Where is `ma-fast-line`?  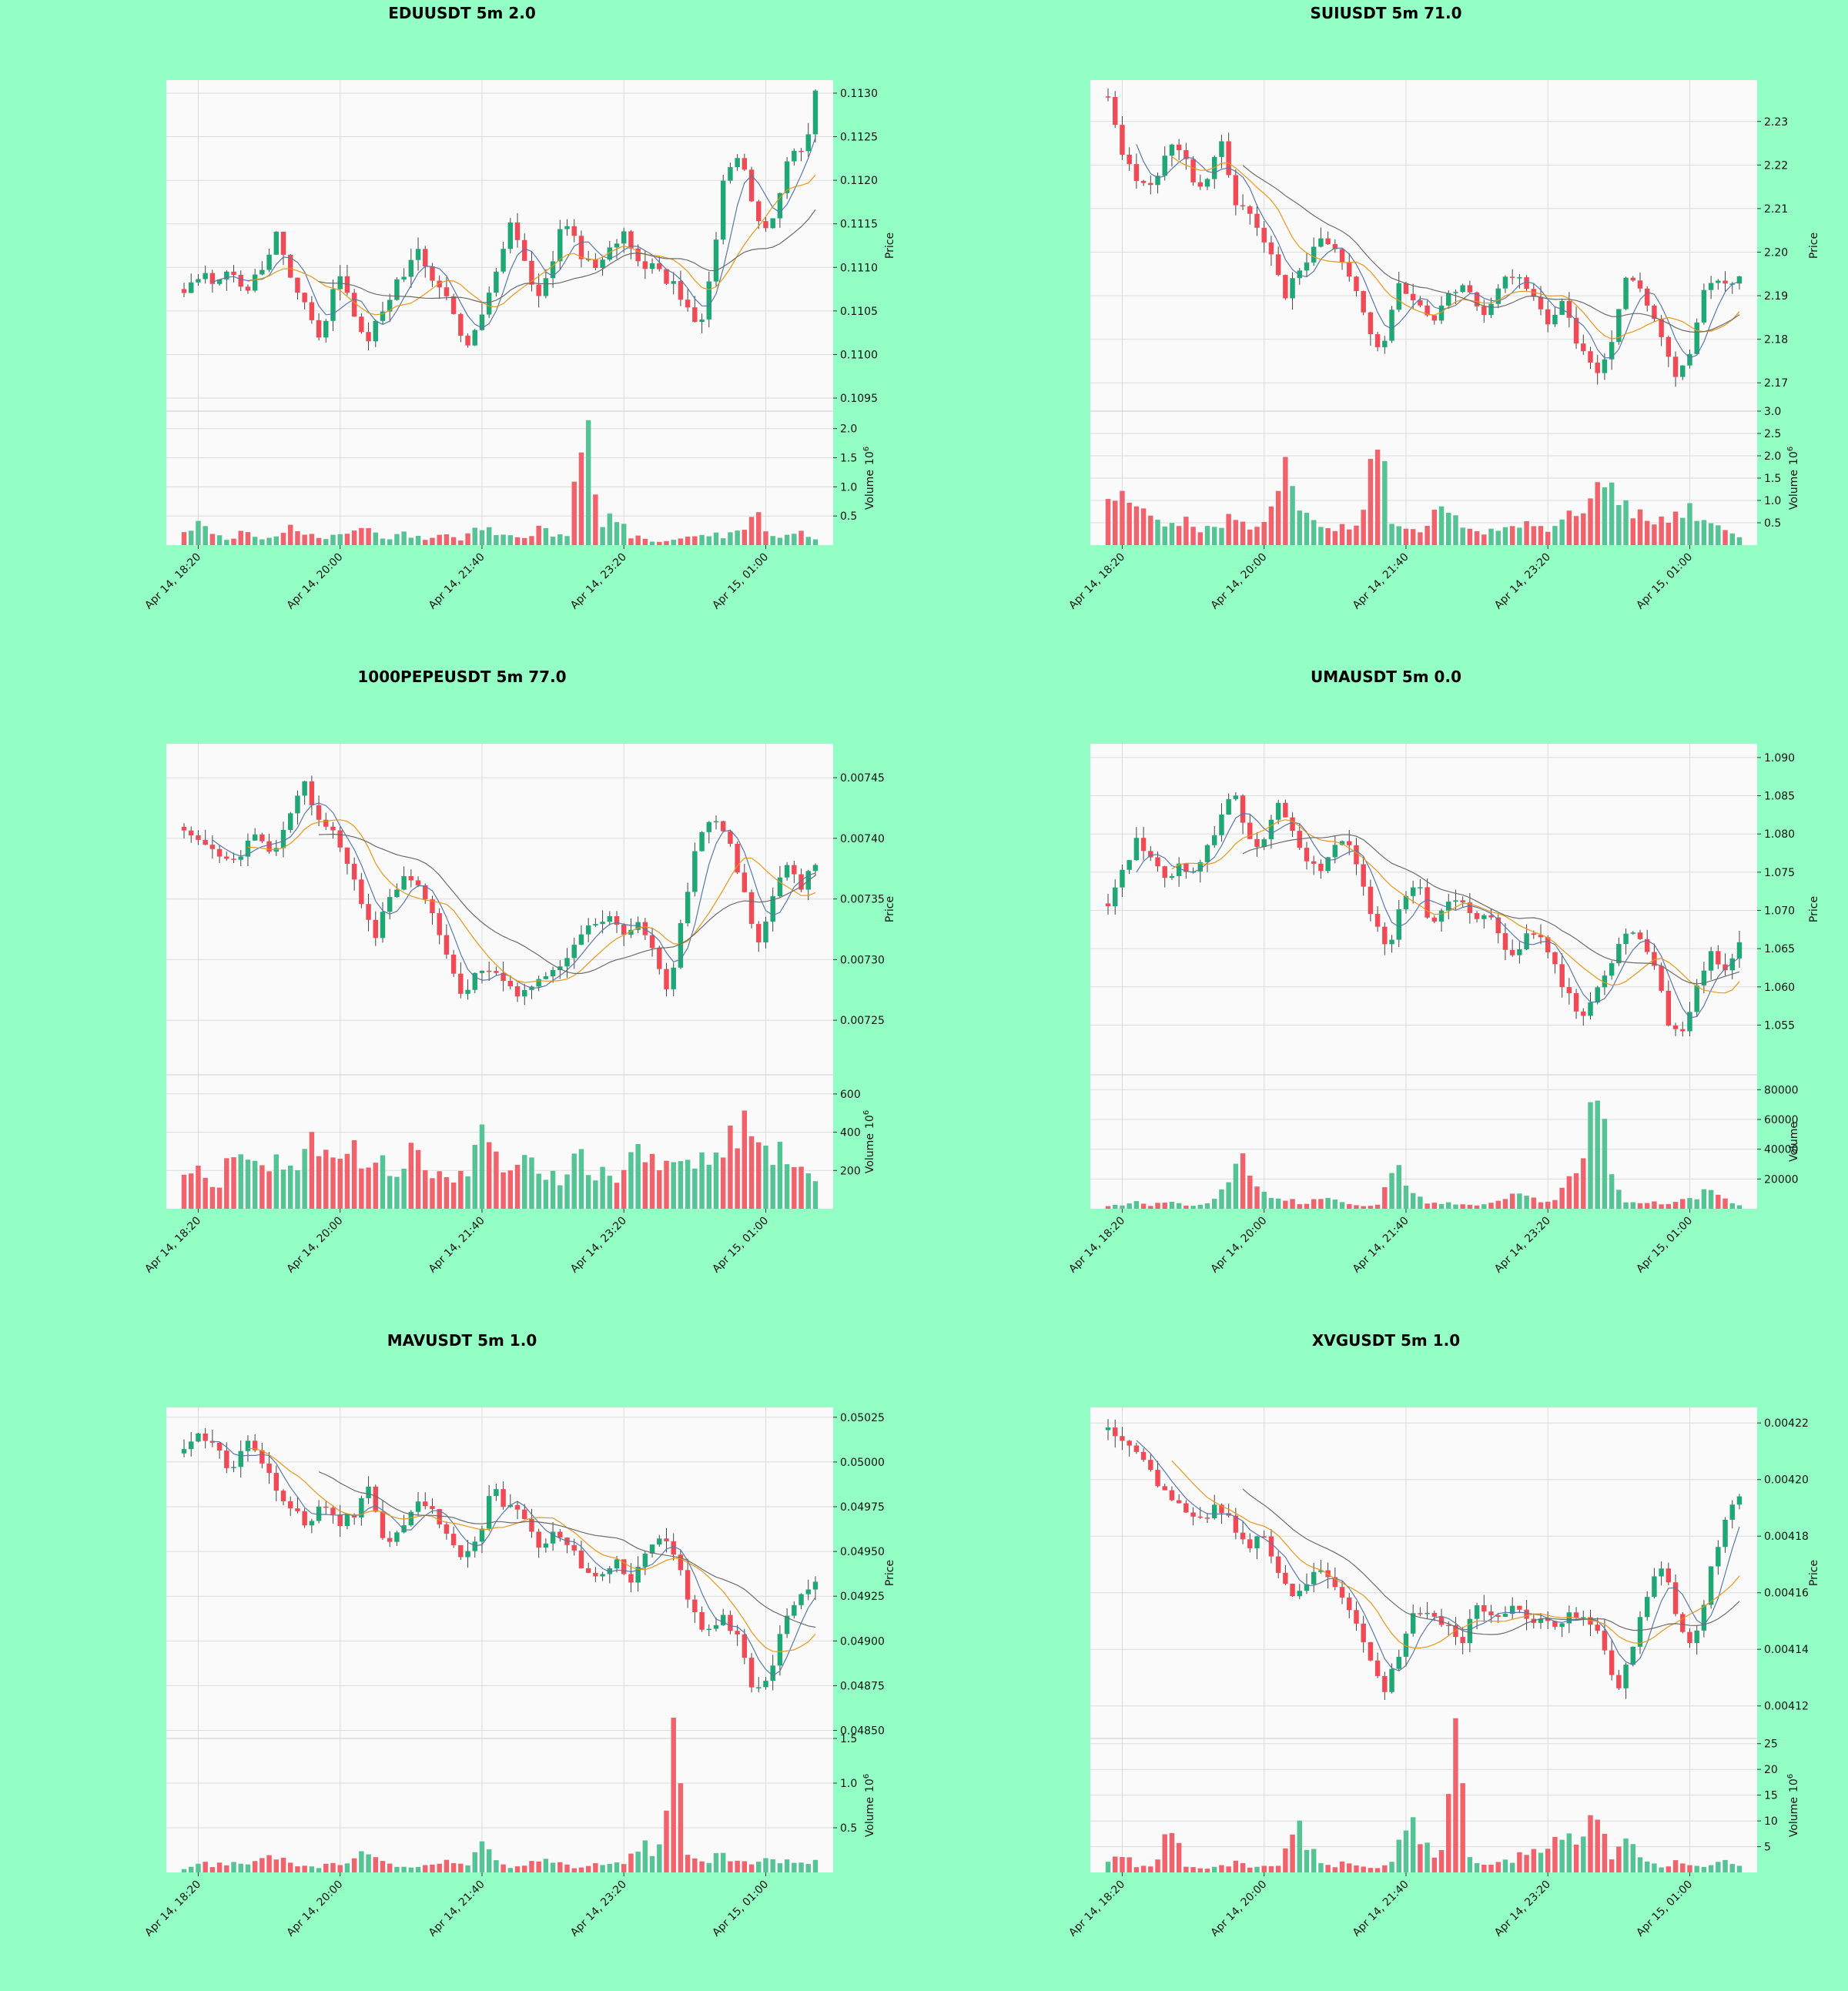 ma-fast-line is located at coordinates (514, 1559).